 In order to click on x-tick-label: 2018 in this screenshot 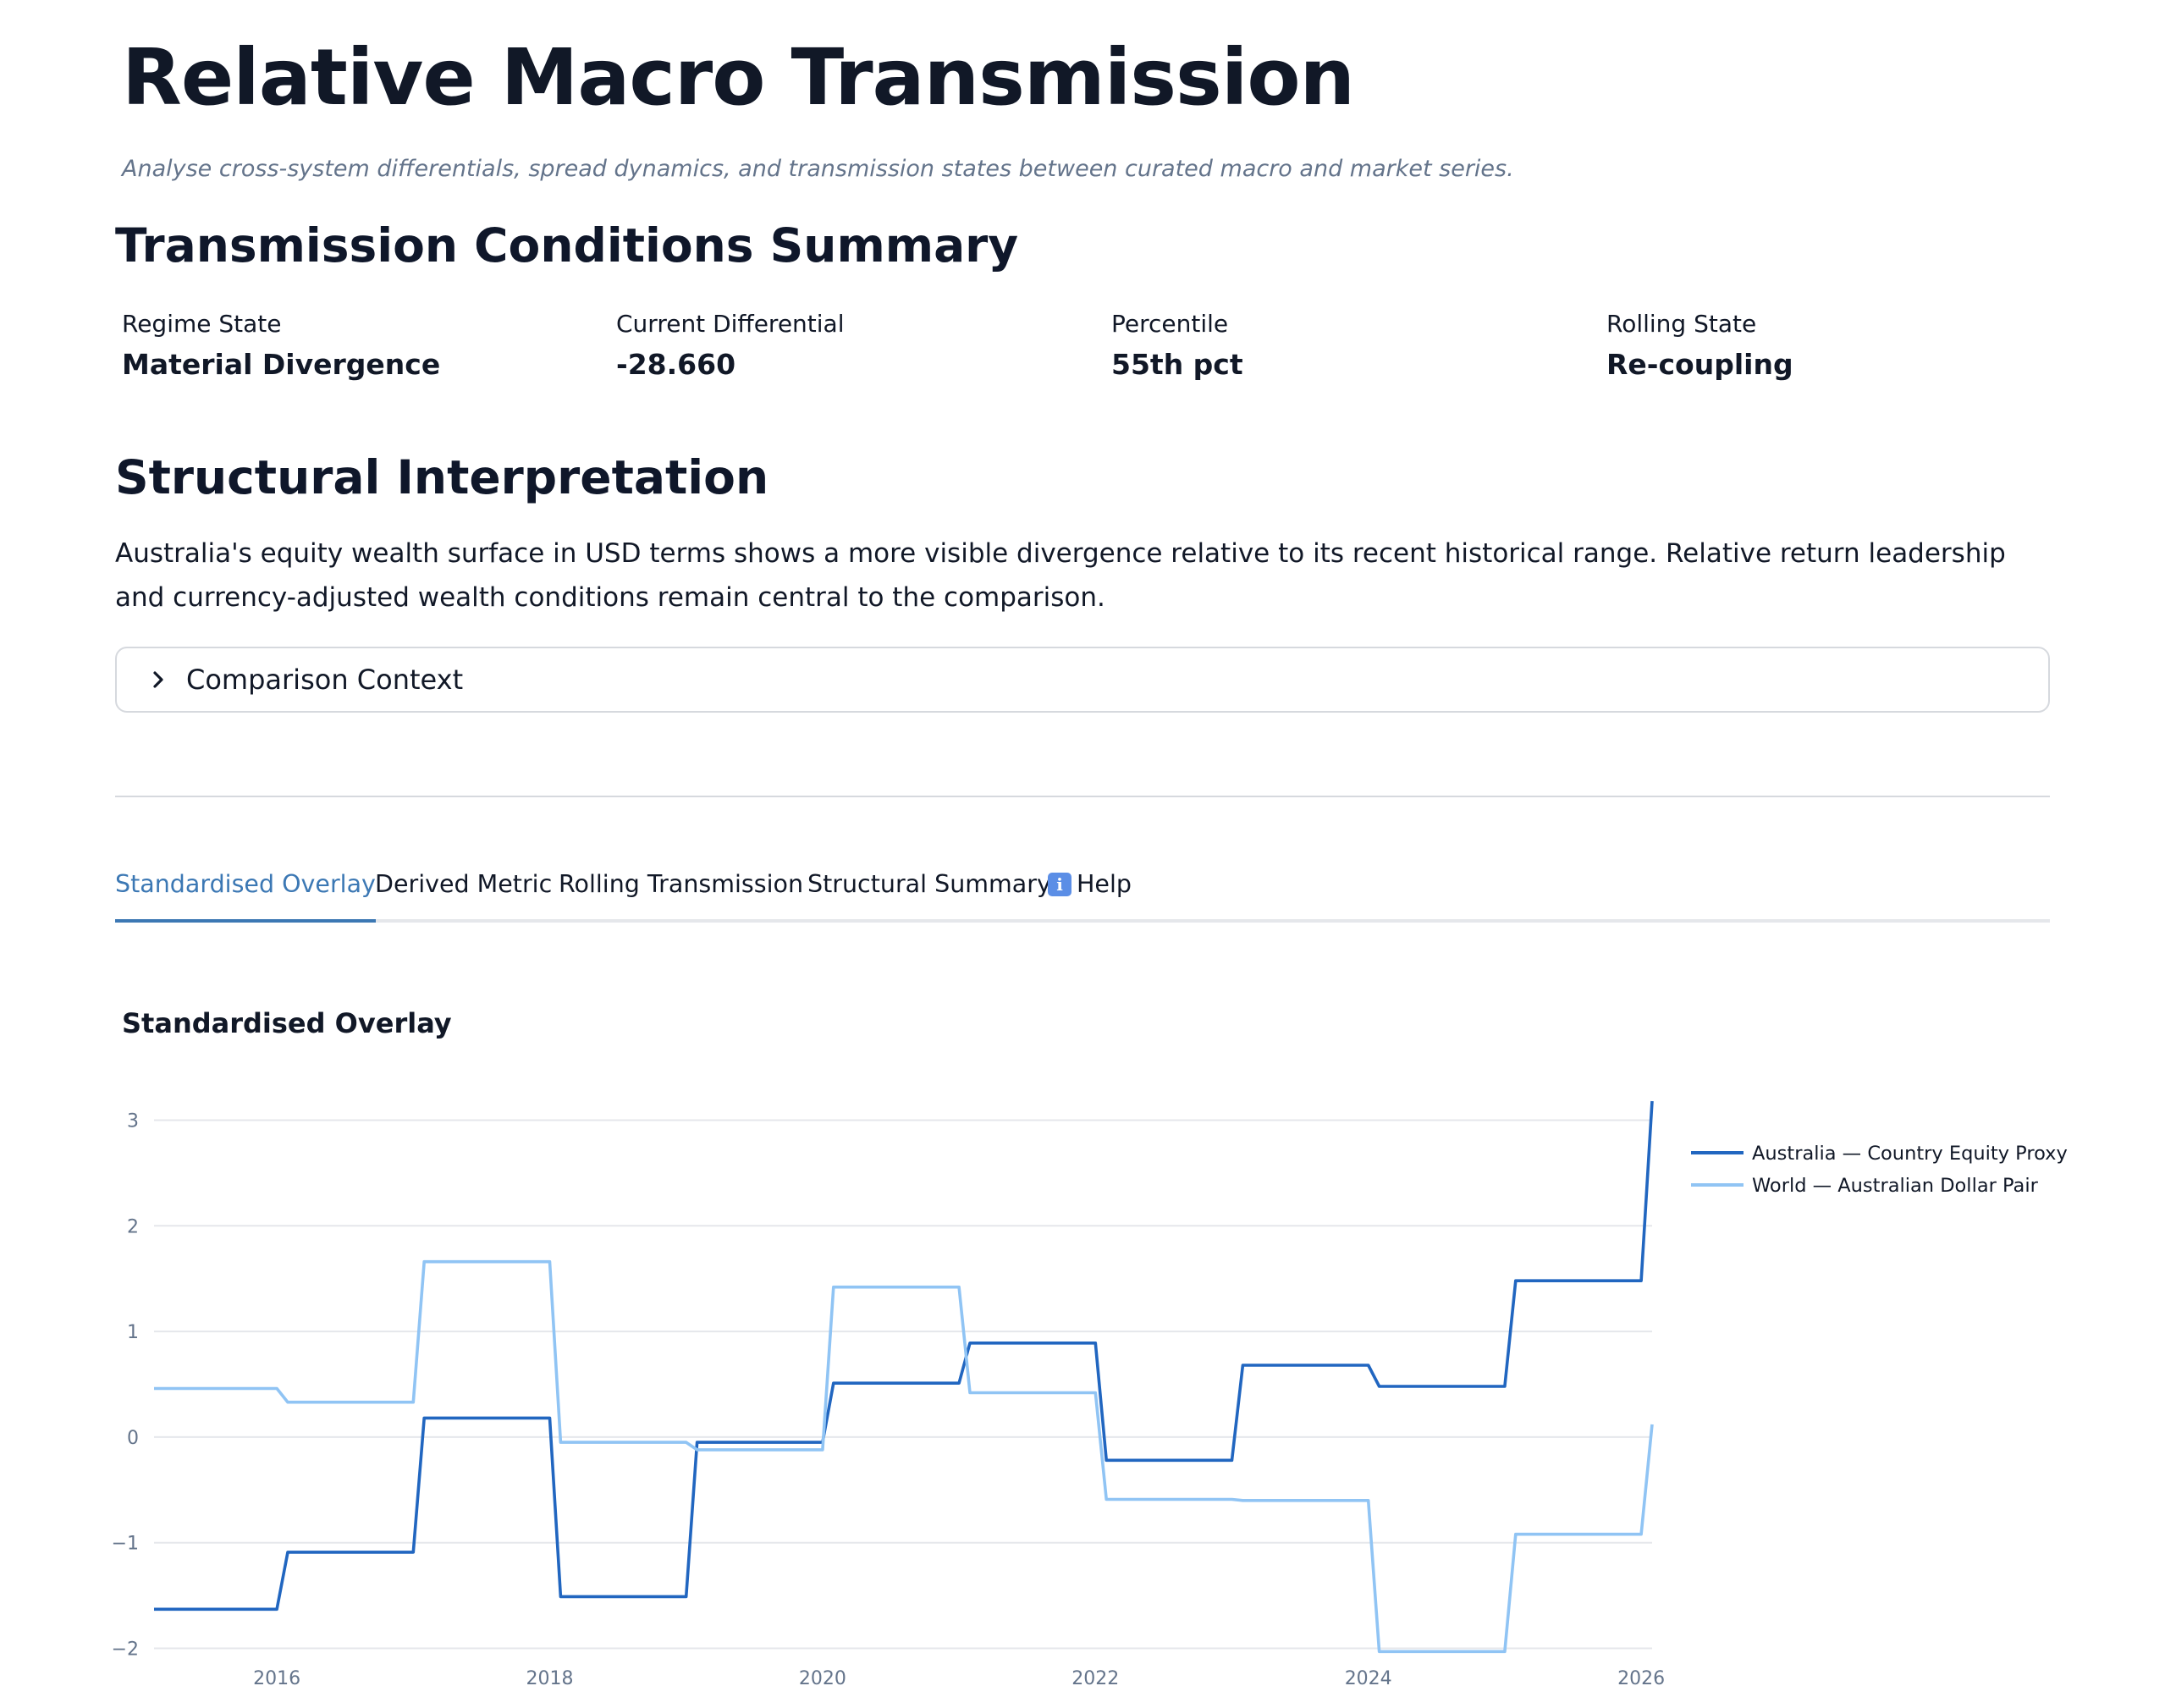, I will do `click(549, 1678)`.